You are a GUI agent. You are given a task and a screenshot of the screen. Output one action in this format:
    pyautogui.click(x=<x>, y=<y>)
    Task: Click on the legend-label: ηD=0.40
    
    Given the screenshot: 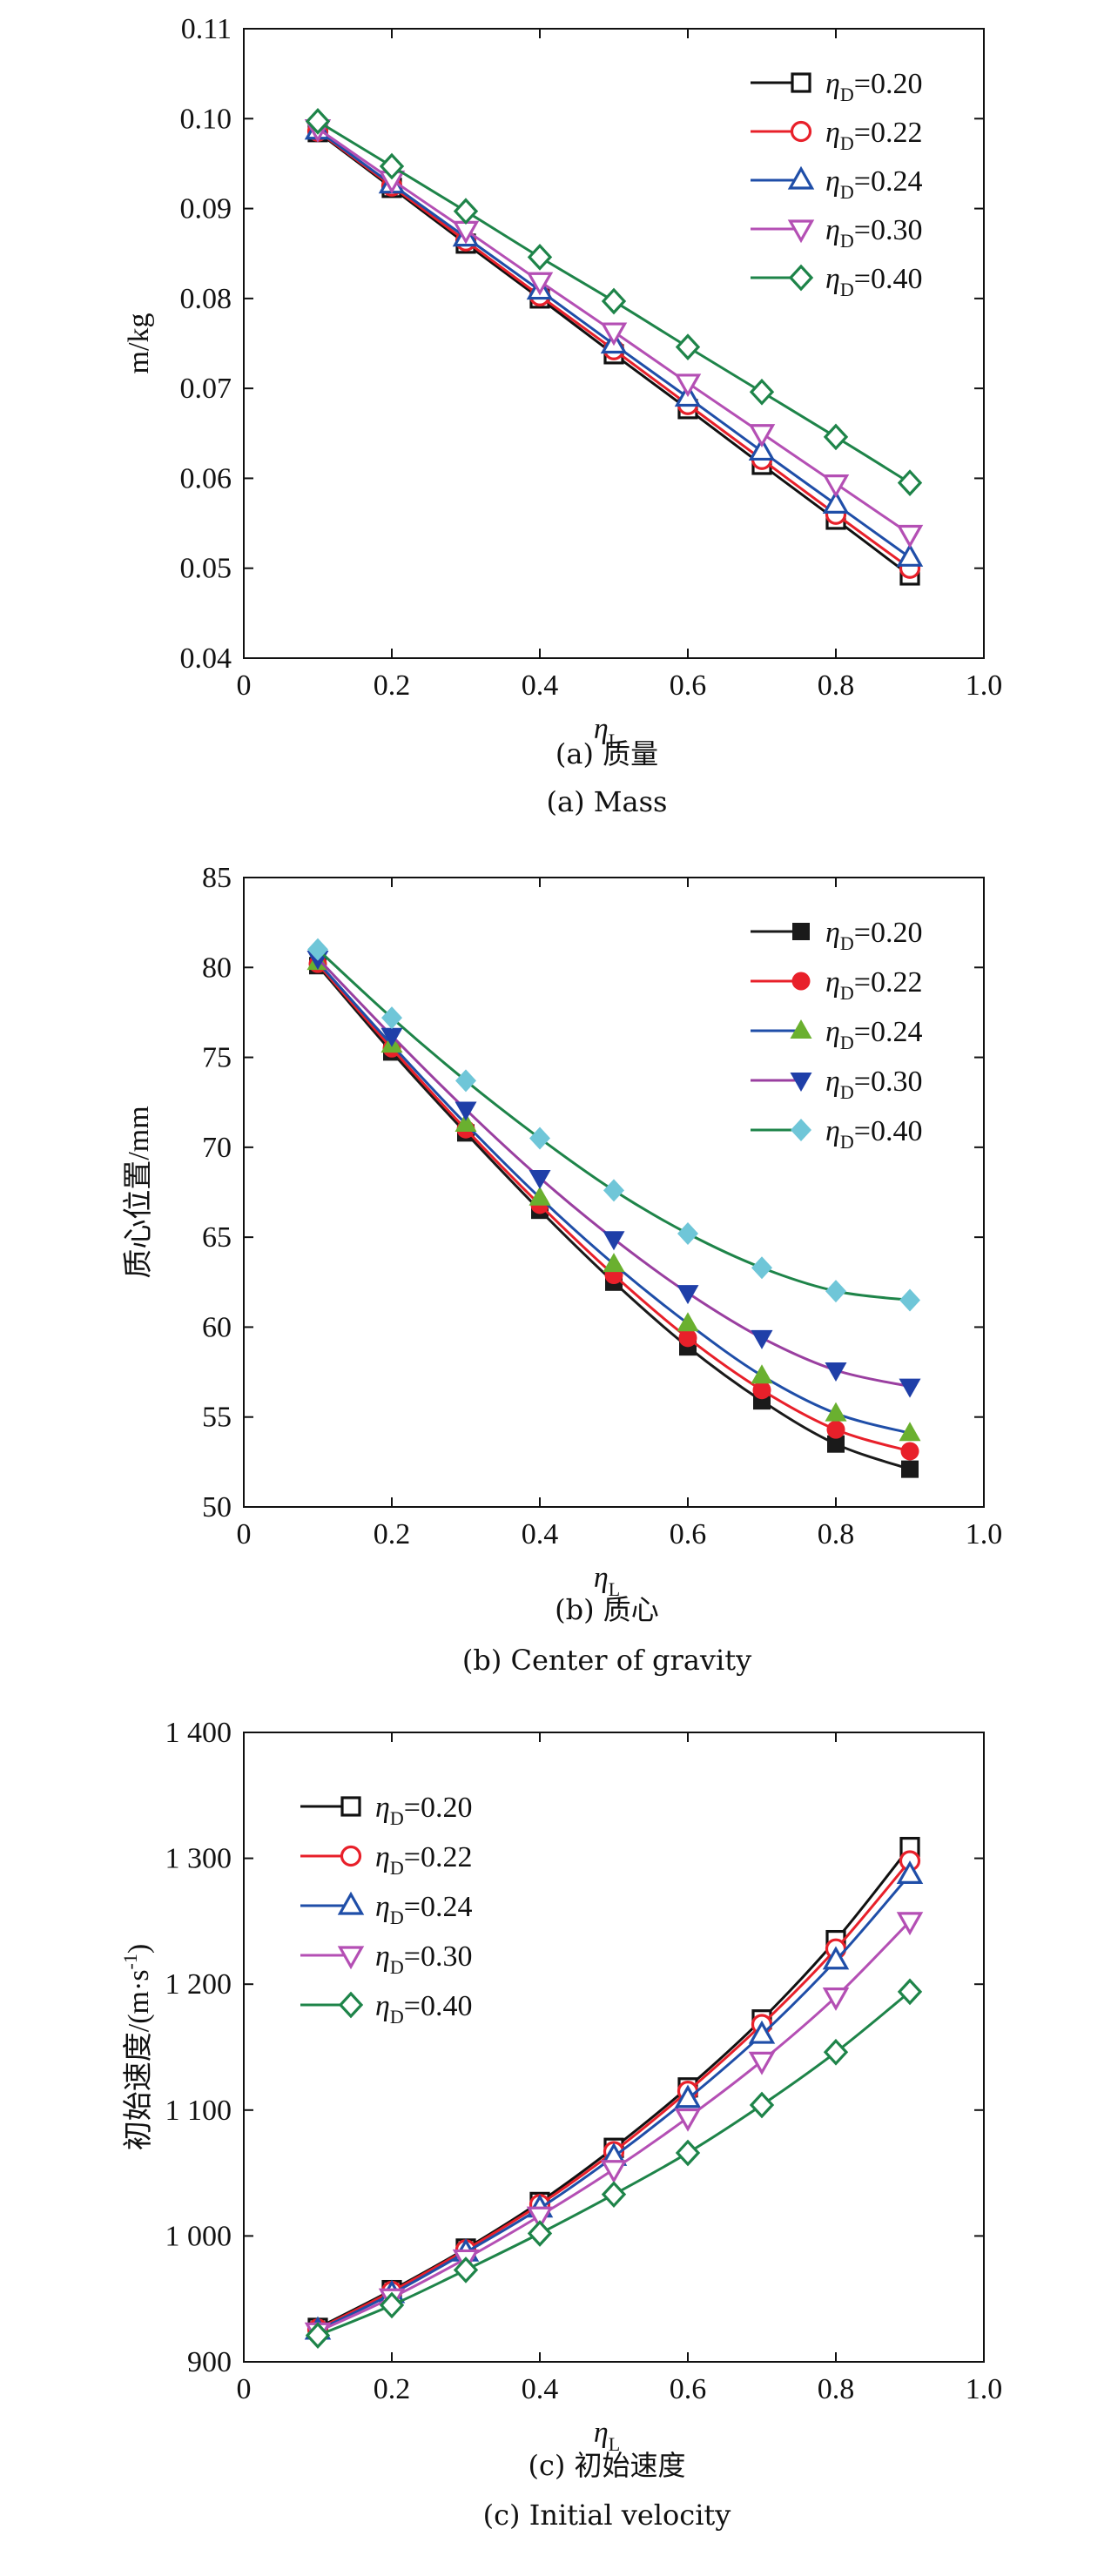 What is the action you would take?
    pyautogui.click(x=423, y=2009)
    